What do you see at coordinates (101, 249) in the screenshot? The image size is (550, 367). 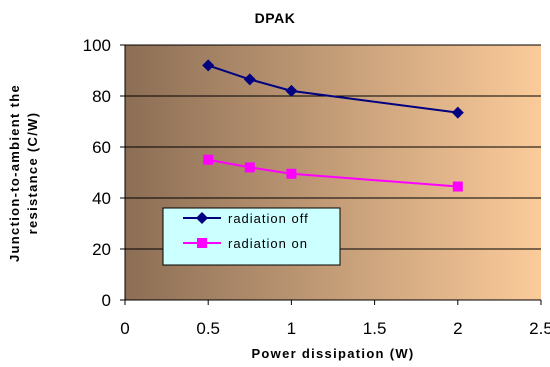 I see `y-tick-label: 20` at bounding box center [101, 249].